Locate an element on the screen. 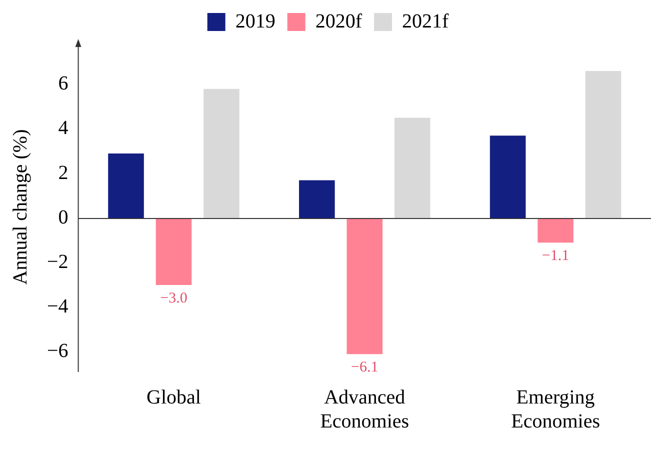 The width and height of the screenshot is (661, 453). y-axis-title: Annual change (%) is located at coordinates (20, 207).